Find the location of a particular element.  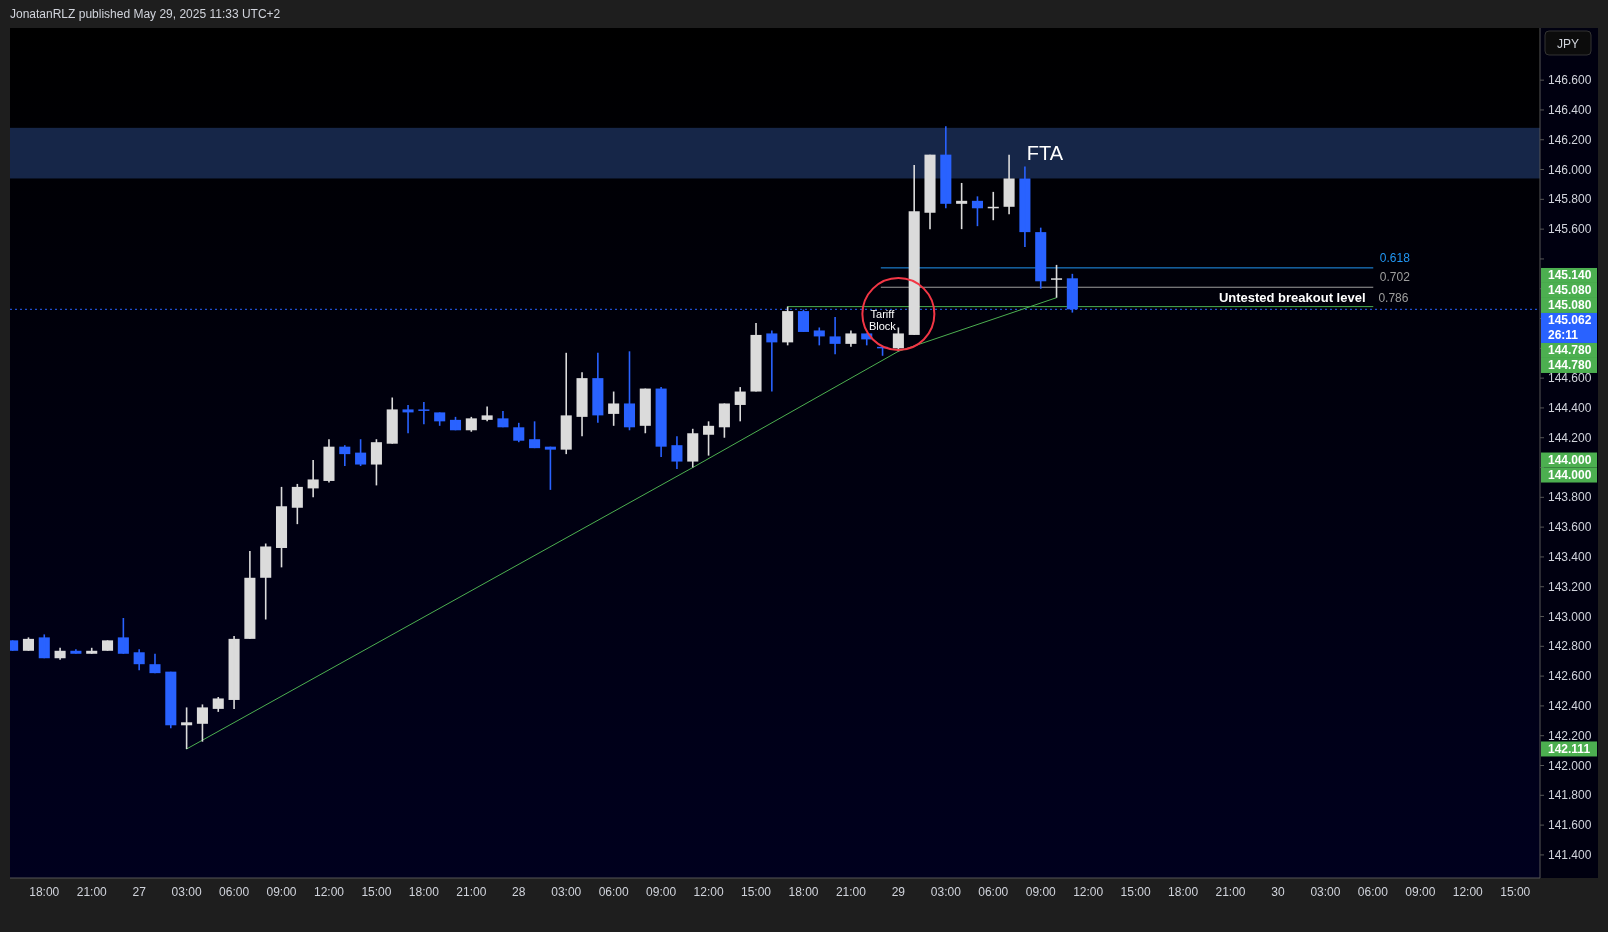

y-tick-label: 143.000 is located at coordinates (1570, 616).